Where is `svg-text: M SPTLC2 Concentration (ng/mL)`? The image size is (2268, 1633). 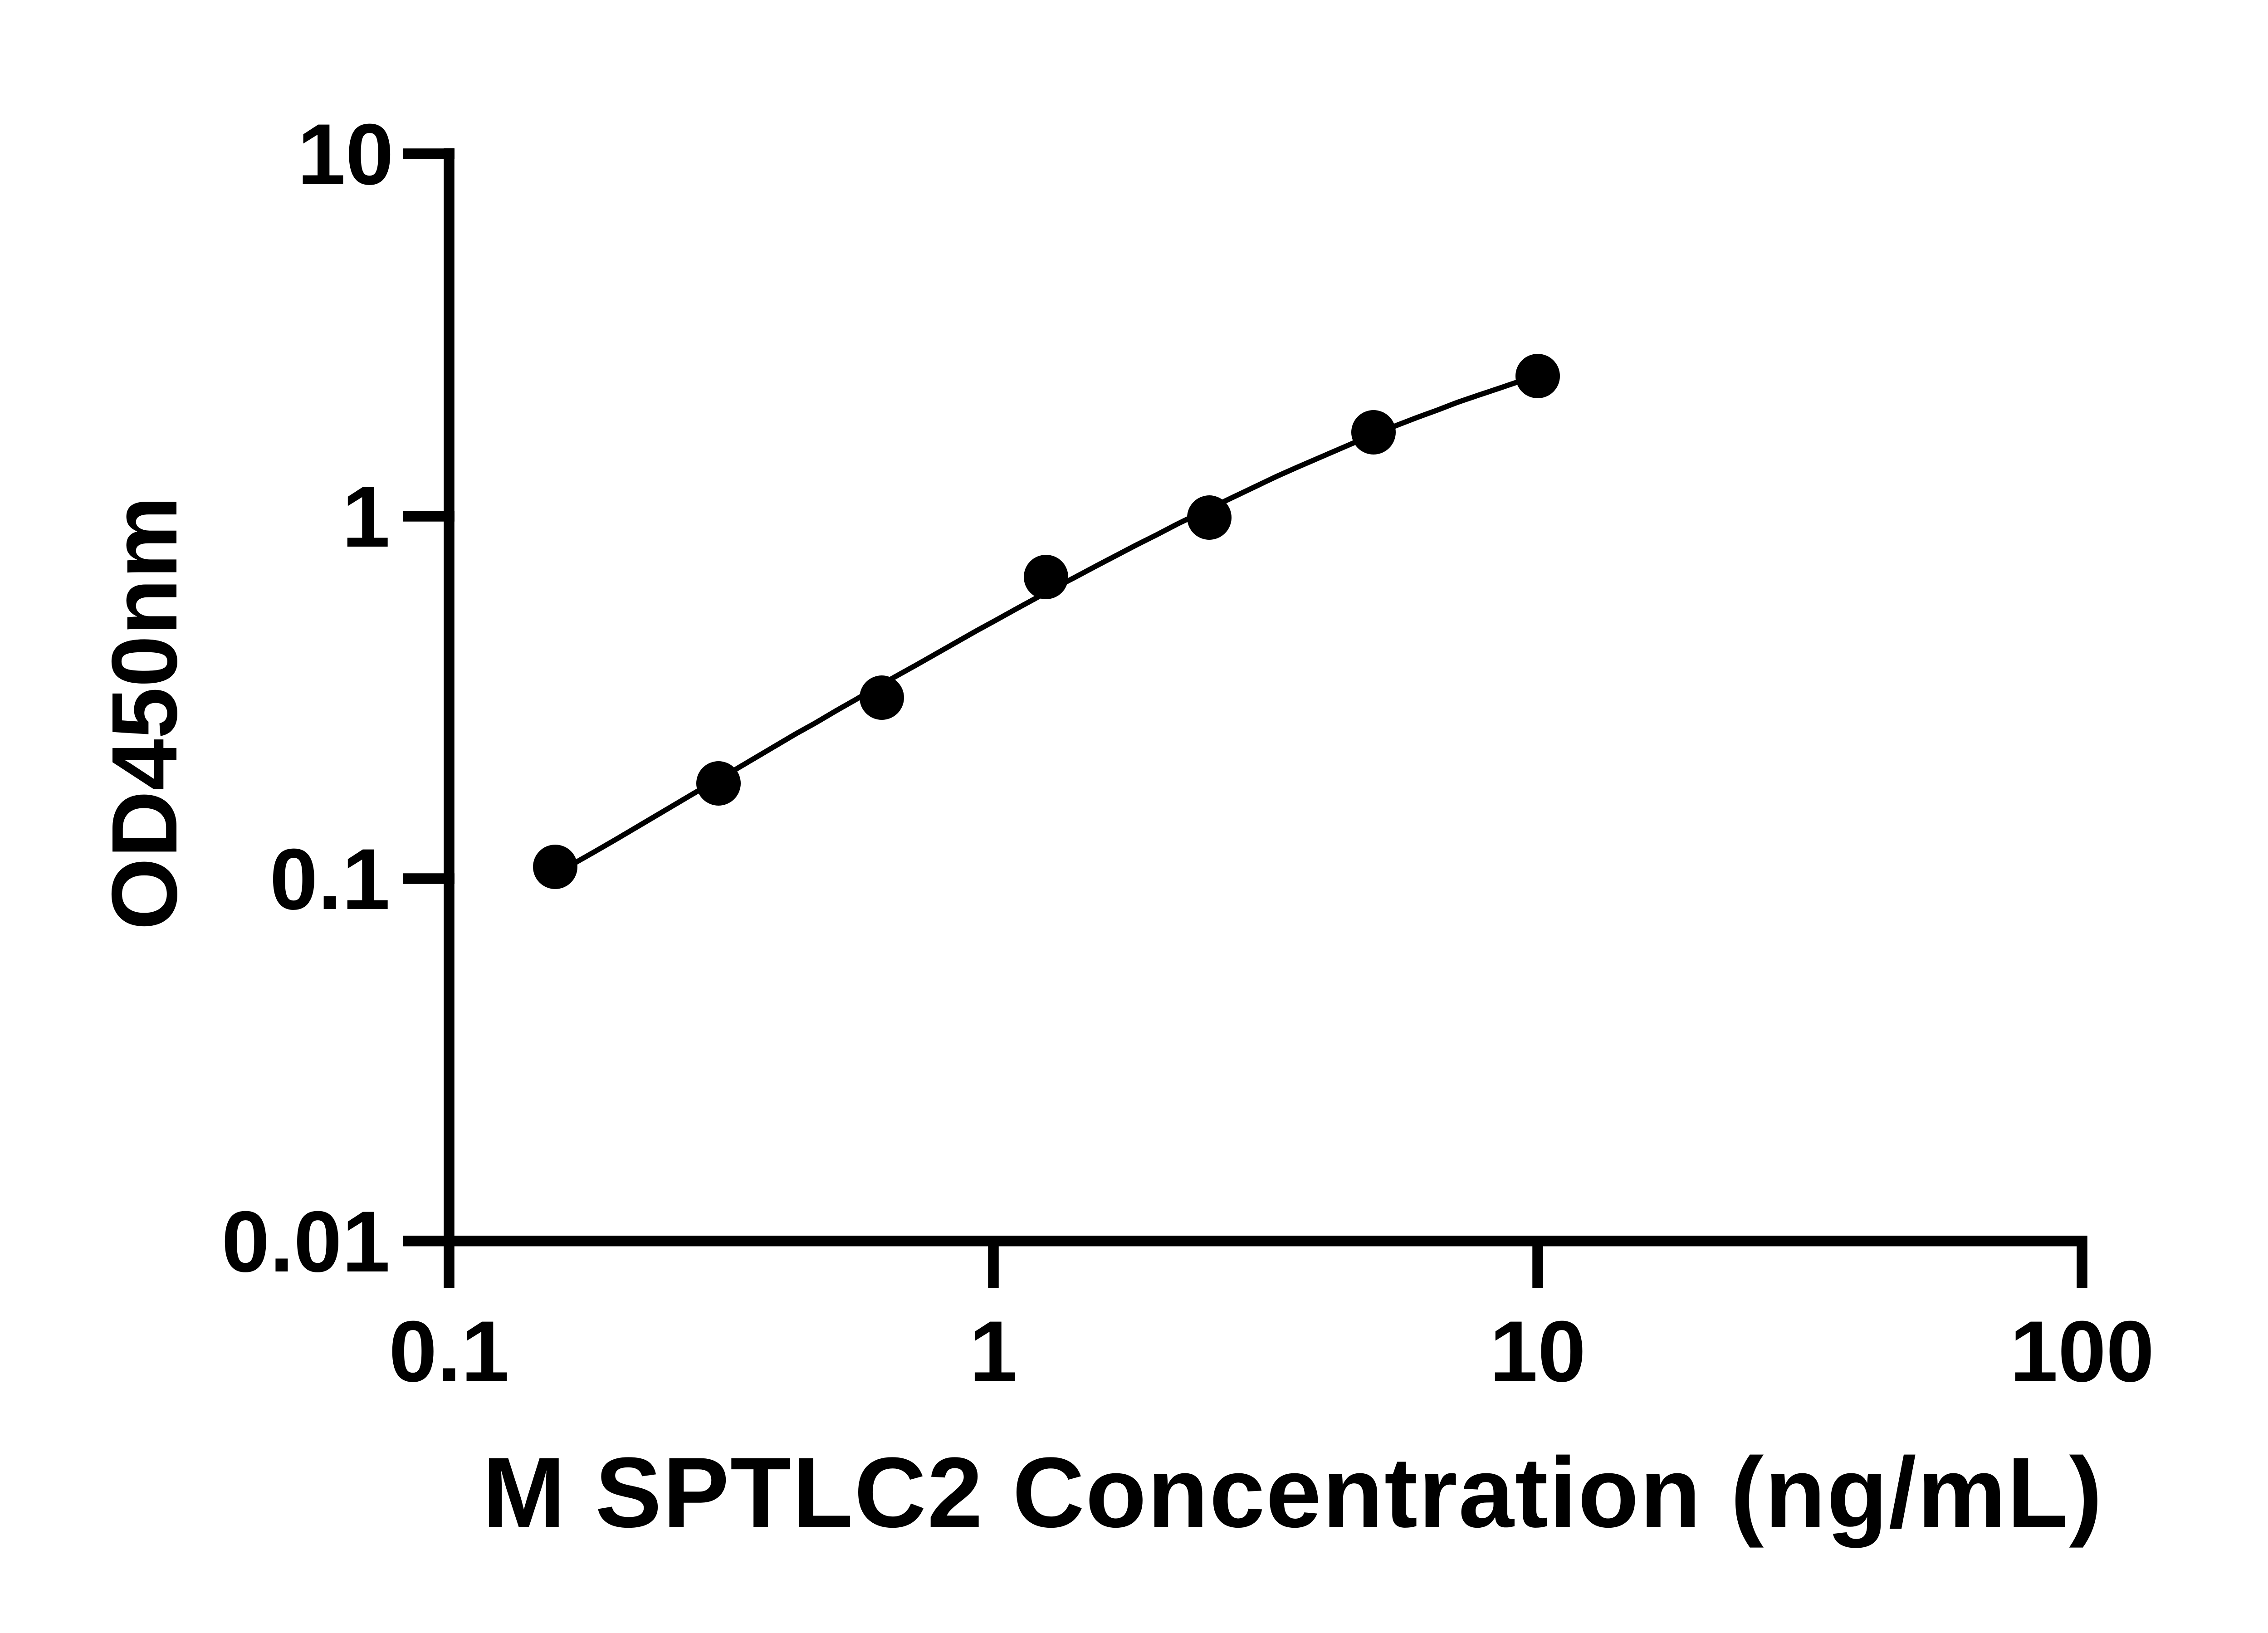 svg-text: M SPTLC2 Concentration (ng/mL) is located at coordinates (1293, 1492).